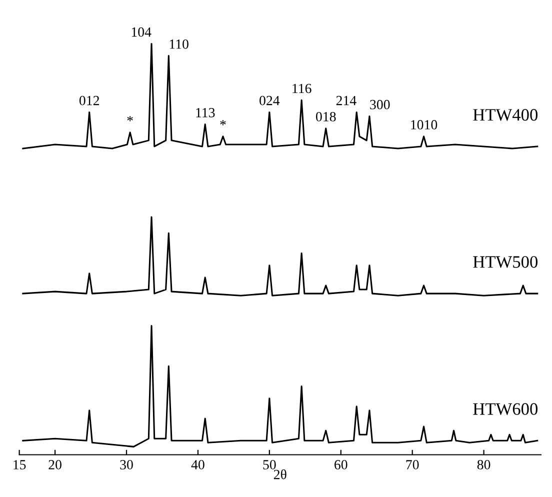 This screenshot has width=552, height=497. I want to click on x-tick-label: 20, so click(55, 465).